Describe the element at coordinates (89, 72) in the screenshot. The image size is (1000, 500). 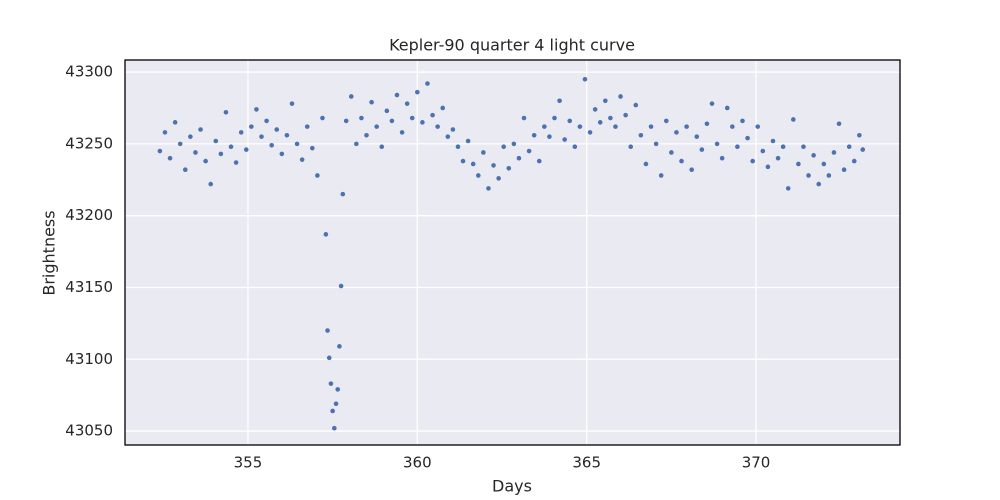
I see `y-tick-label: 43300` at that location.